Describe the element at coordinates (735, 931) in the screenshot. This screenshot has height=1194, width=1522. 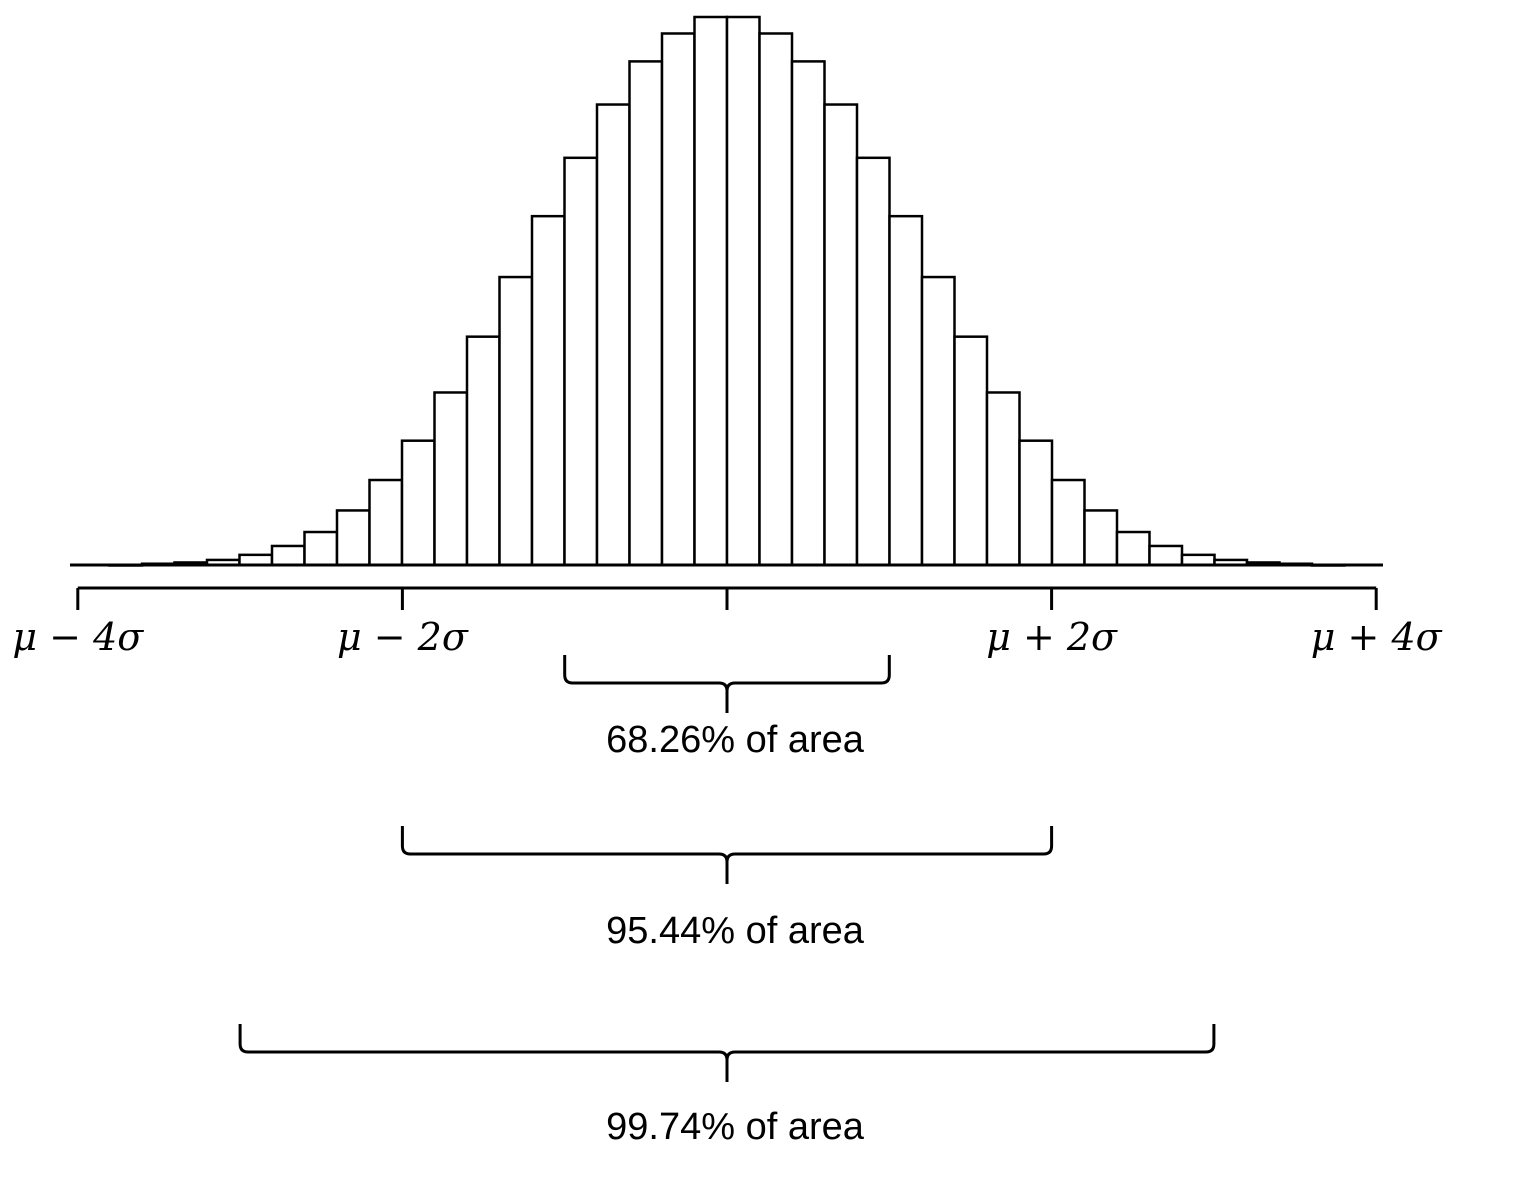
I see `area-label: 95.44% of area` at that location.